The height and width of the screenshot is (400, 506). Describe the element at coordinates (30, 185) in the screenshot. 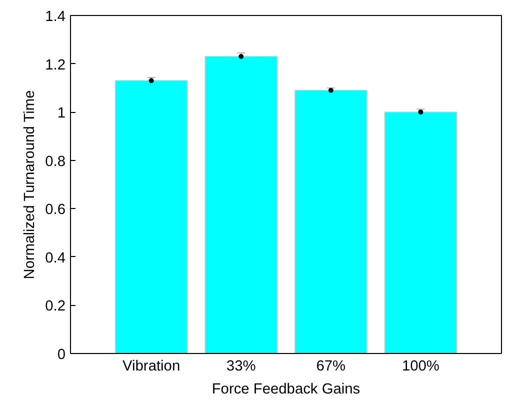

I see `y-axis-title: Normalized Turnaround Time` at that location.